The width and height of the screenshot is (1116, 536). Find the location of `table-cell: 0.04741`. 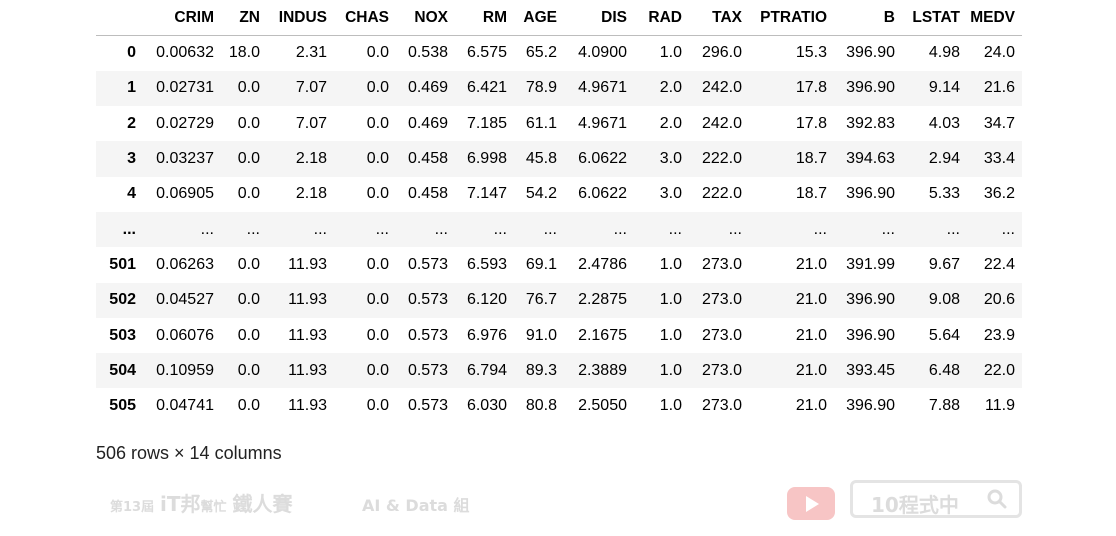

table-cell: 0.04741 is located at coordinates (185, 406).